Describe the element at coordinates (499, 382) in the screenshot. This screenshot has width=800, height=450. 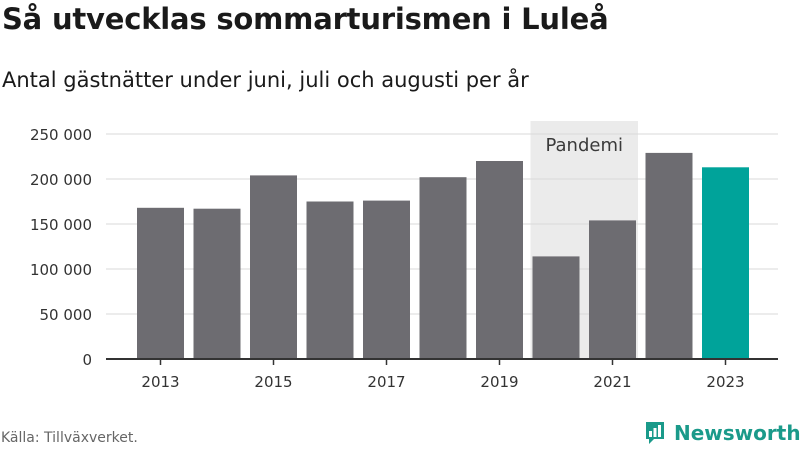
I see `x-tick-label: 2019` at that location.